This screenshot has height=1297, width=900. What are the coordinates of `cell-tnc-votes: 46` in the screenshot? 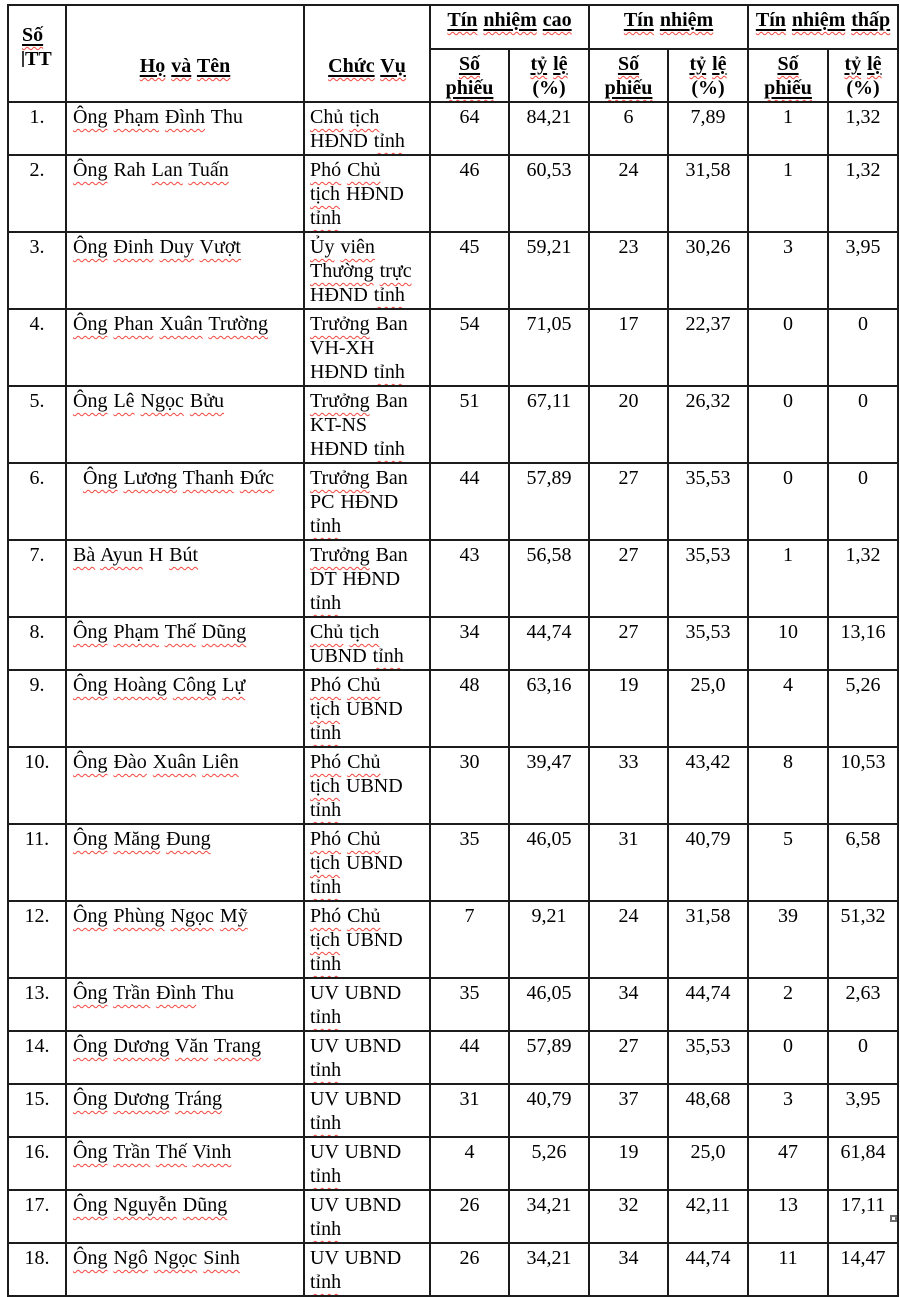 It's located at (469, 193).